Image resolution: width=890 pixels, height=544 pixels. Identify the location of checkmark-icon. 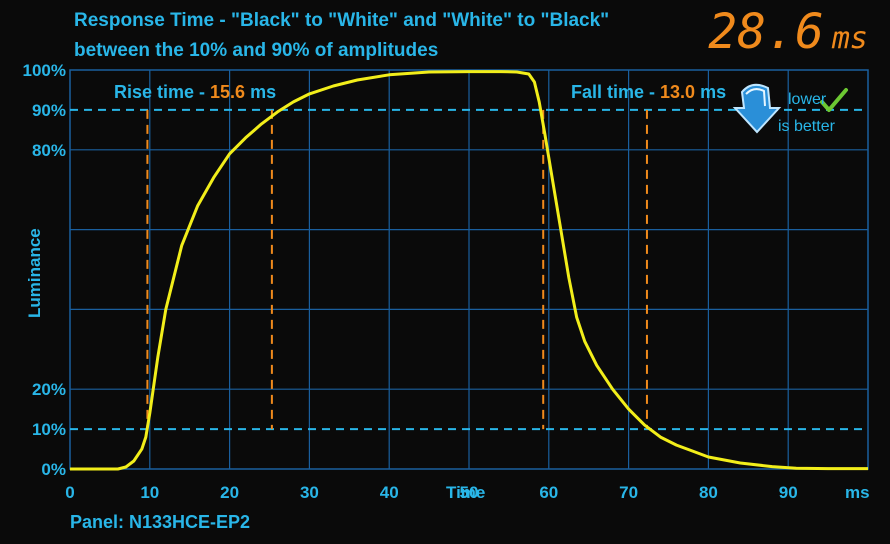
(834, 100).